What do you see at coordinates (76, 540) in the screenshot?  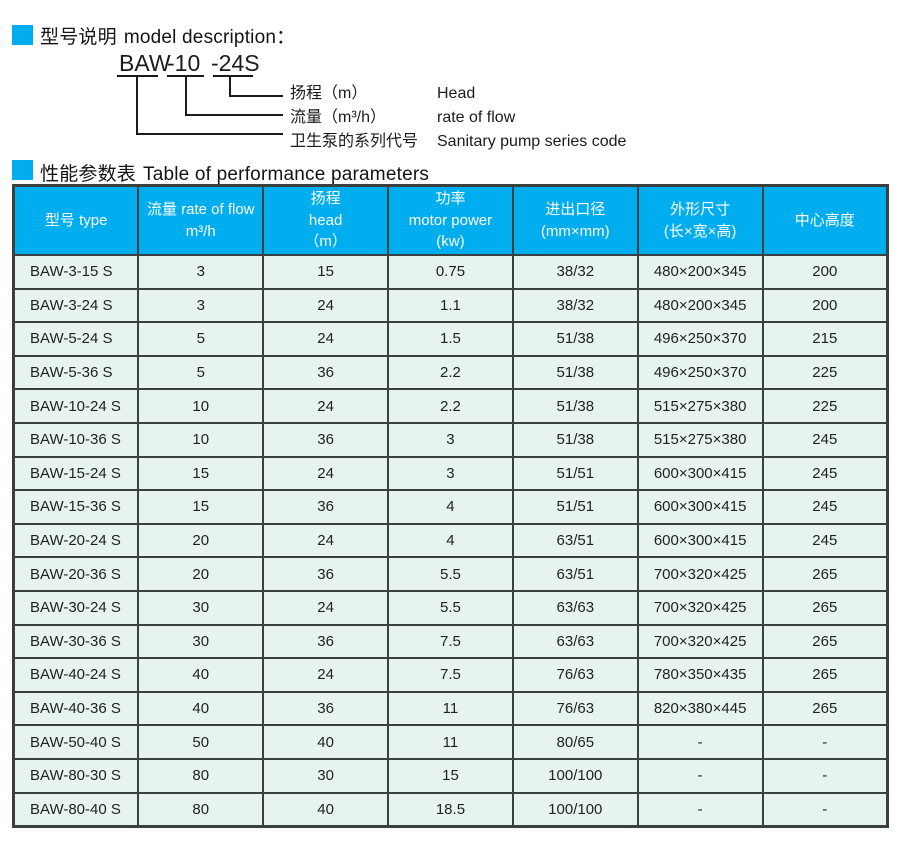 I see `cell-type: BAW-20-24 S` at bounding box center [76, 540].